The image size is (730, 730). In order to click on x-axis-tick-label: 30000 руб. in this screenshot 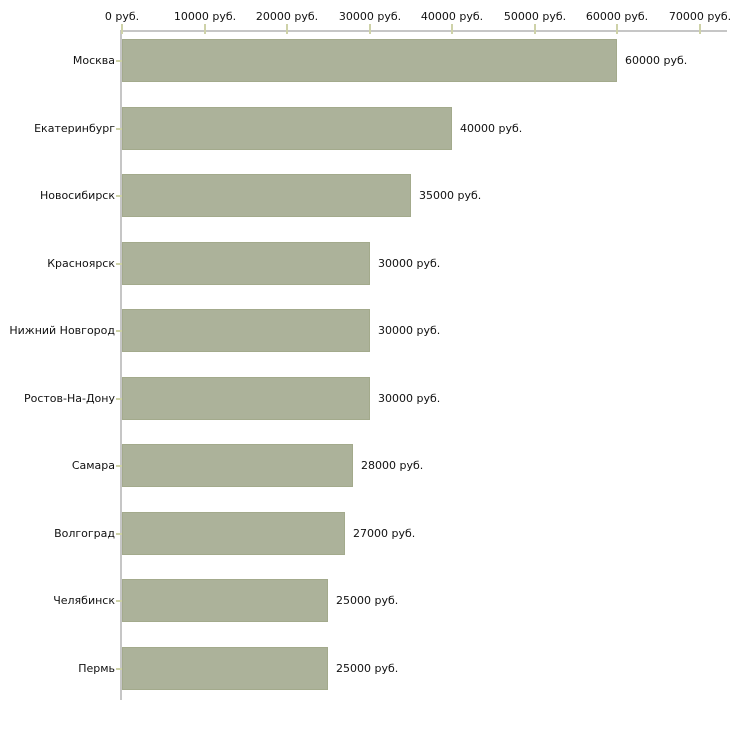, I will do `click(370, 16)`.